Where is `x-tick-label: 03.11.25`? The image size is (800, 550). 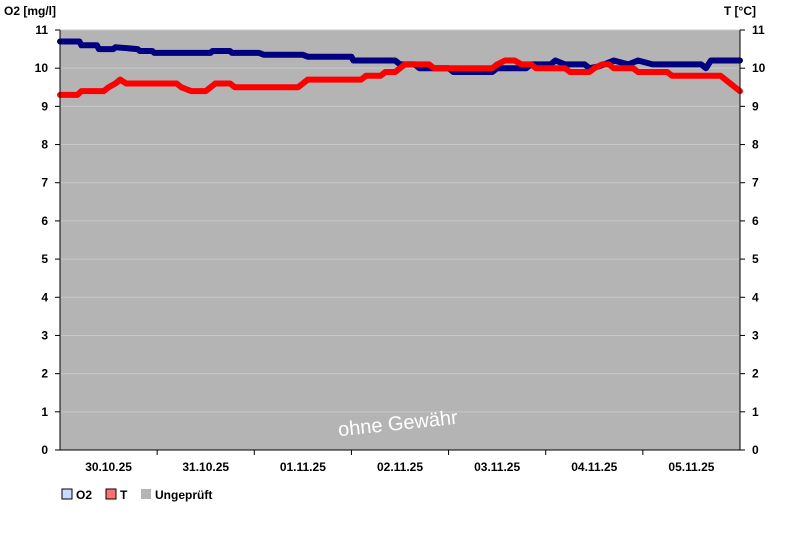
x-tick-label: 03.11.25 is located at coordinates (497, 467).